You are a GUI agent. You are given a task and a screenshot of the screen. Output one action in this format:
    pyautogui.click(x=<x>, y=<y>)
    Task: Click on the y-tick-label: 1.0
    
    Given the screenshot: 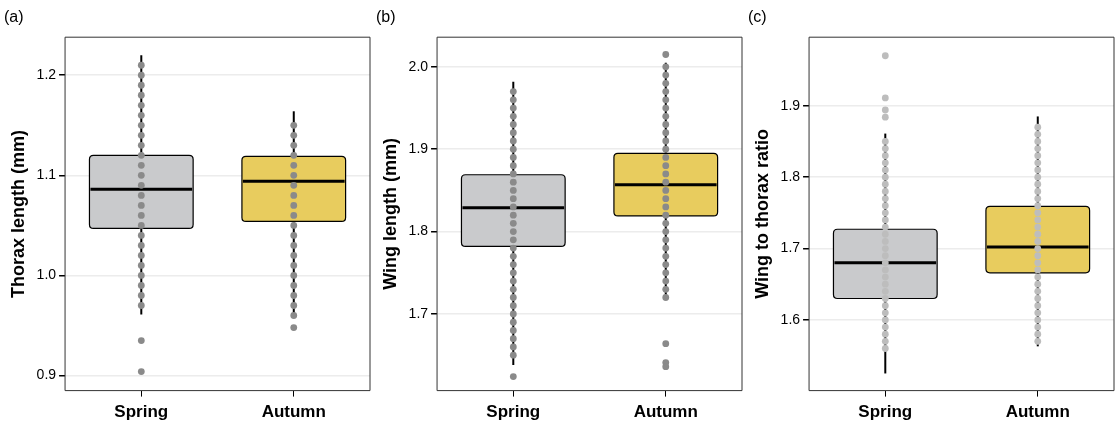 What is the action you would take?
    pyautogui.click(x=46, y=274)
    